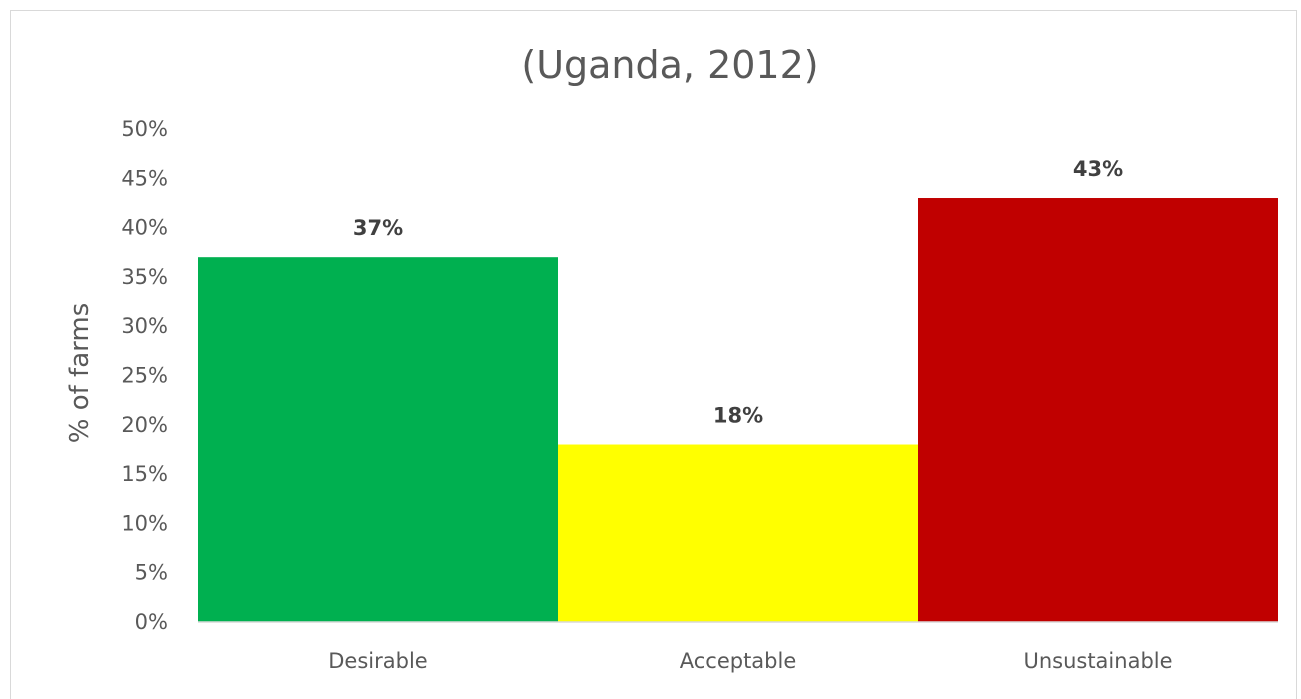 The height and width of the screenshot is (699, 1301). What do you see at coordinates (144, 129) in the screenshot?
I see `y-tick-label: 50%` at bounding box center [144, 129].